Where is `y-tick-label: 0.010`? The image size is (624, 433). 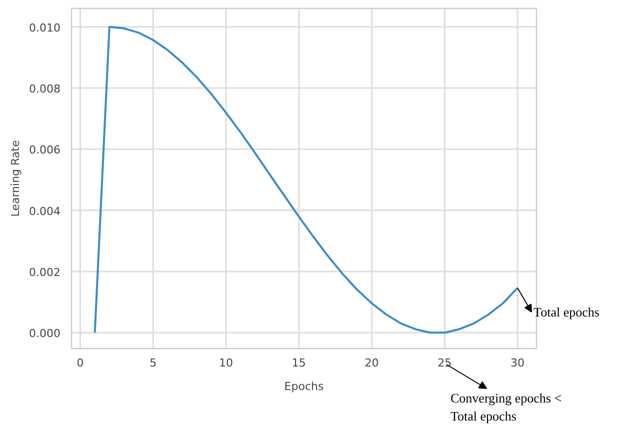 y-tick-label: 0.010 is located at coordinates (45, 27).